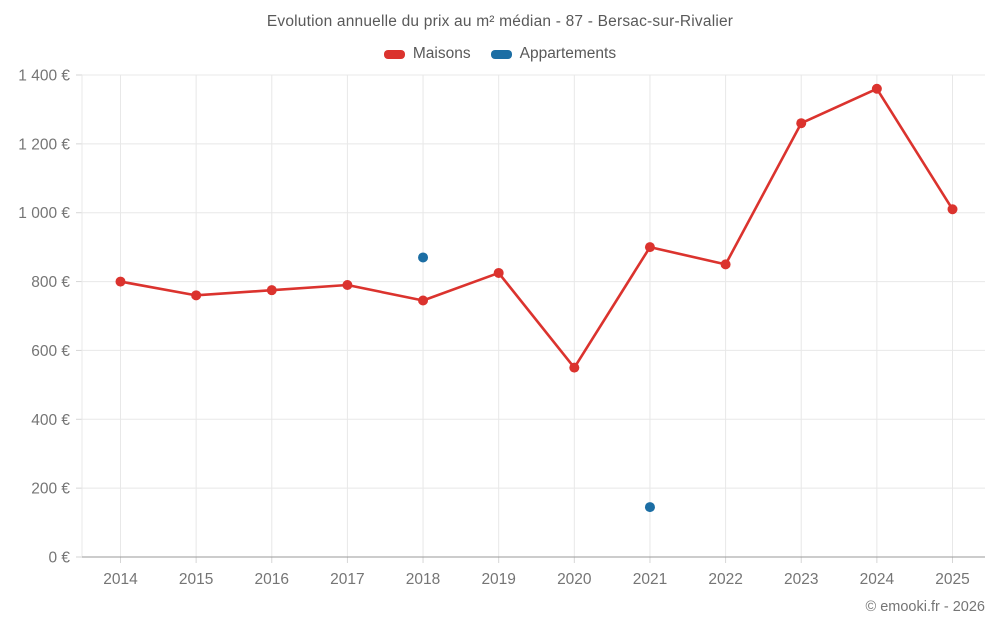  Describe the element at coordinates (44, 76) in the screenshot. I see `y-axis-label: 1 400 €` at that location.